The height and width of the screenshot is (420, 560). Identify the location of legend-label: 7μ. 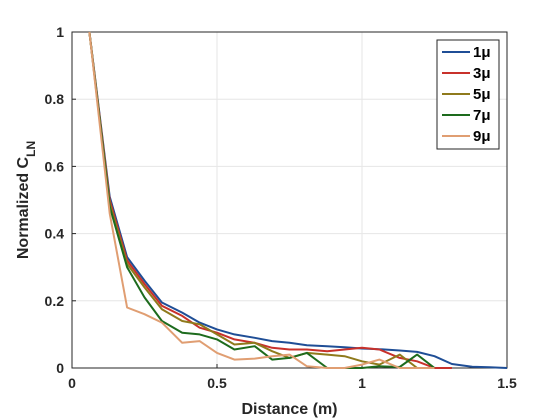
(482, 115).